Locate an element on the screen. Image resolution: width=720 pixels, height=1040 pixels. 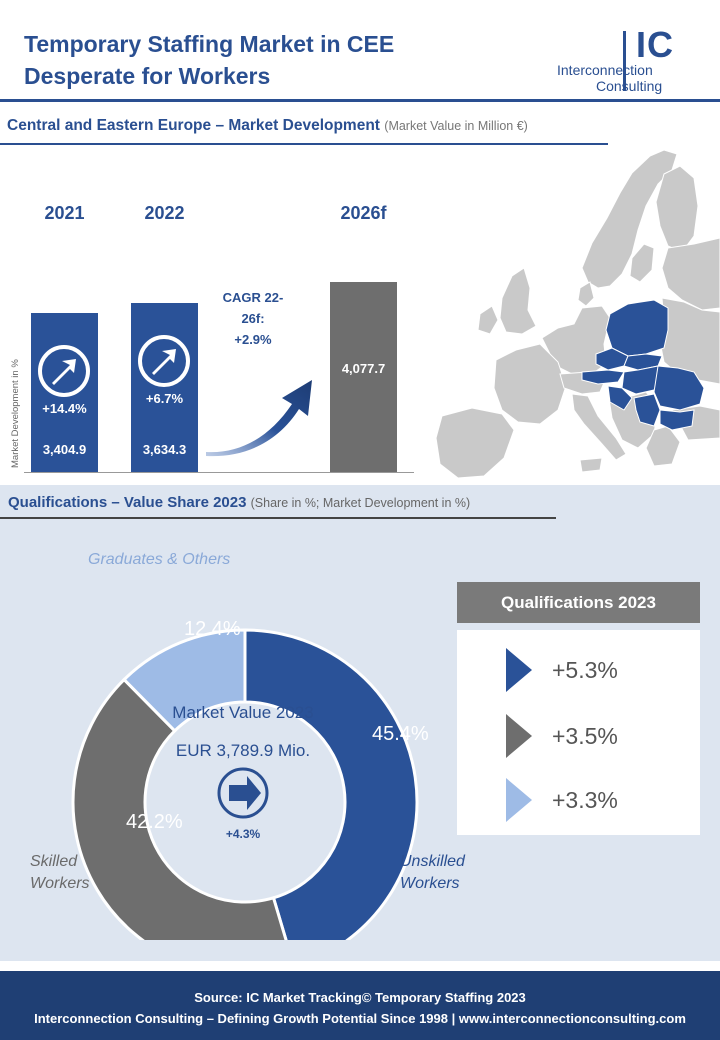
market-subtitle: (Market Value in Million €) is located at coordinates (456, 126).